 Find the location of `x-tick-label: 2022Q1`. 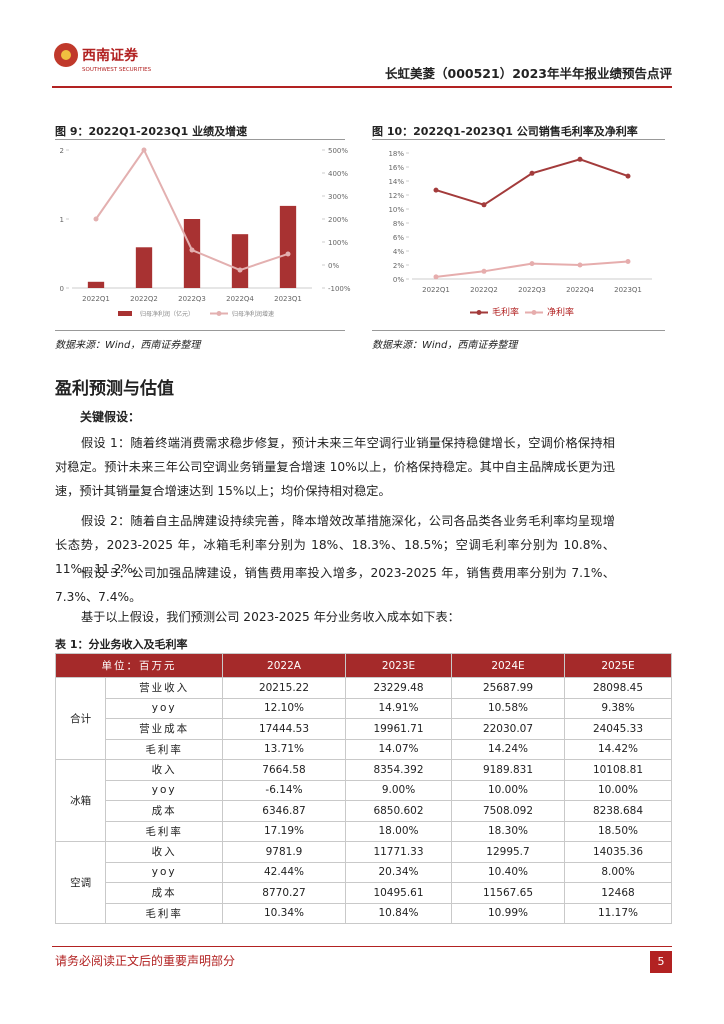

x-tick-label: 2022Q1 is located at coordinates (436, 290).